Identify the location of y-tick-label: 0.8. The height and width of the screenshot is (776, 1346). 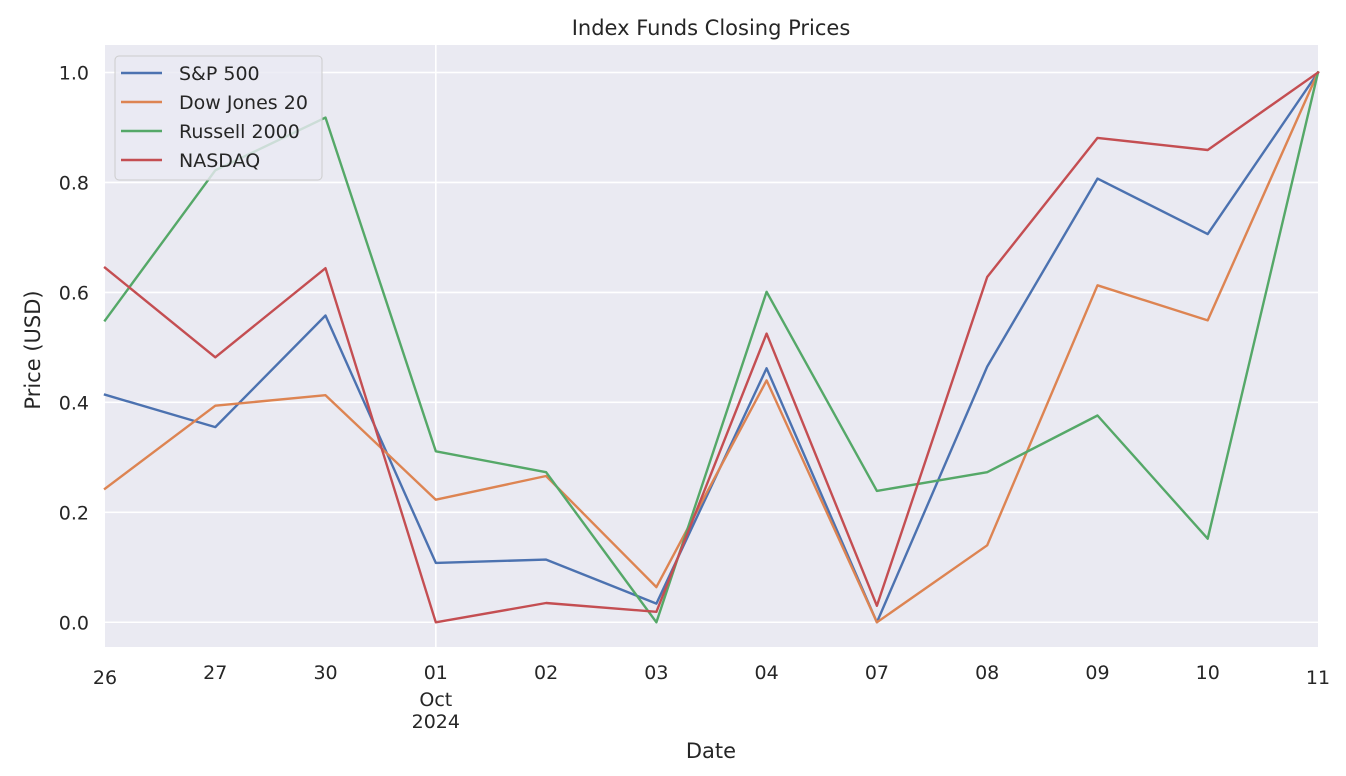
(74, 183).